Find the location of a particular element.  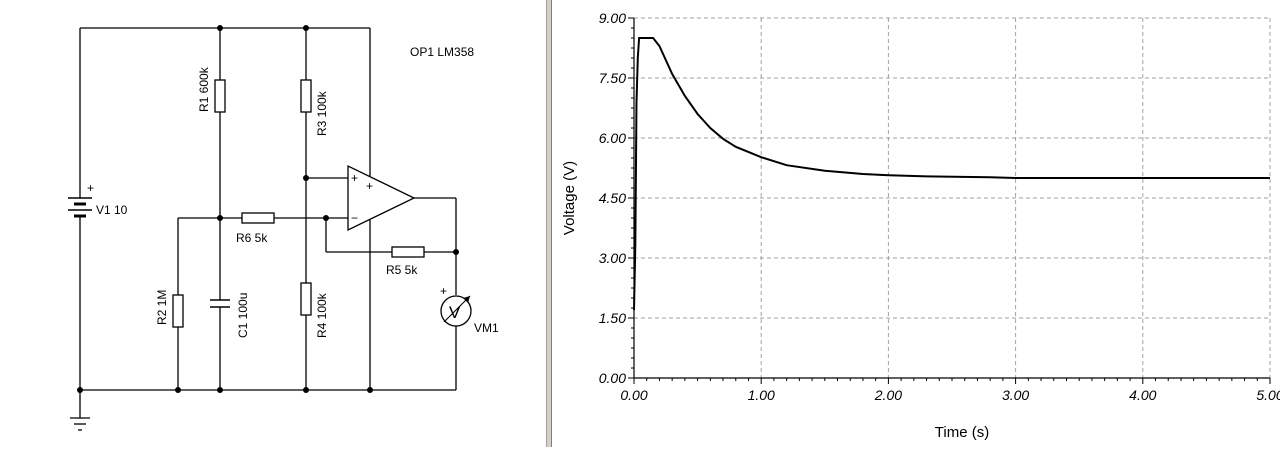

ground-symbol is located at coordinates (80, 410).